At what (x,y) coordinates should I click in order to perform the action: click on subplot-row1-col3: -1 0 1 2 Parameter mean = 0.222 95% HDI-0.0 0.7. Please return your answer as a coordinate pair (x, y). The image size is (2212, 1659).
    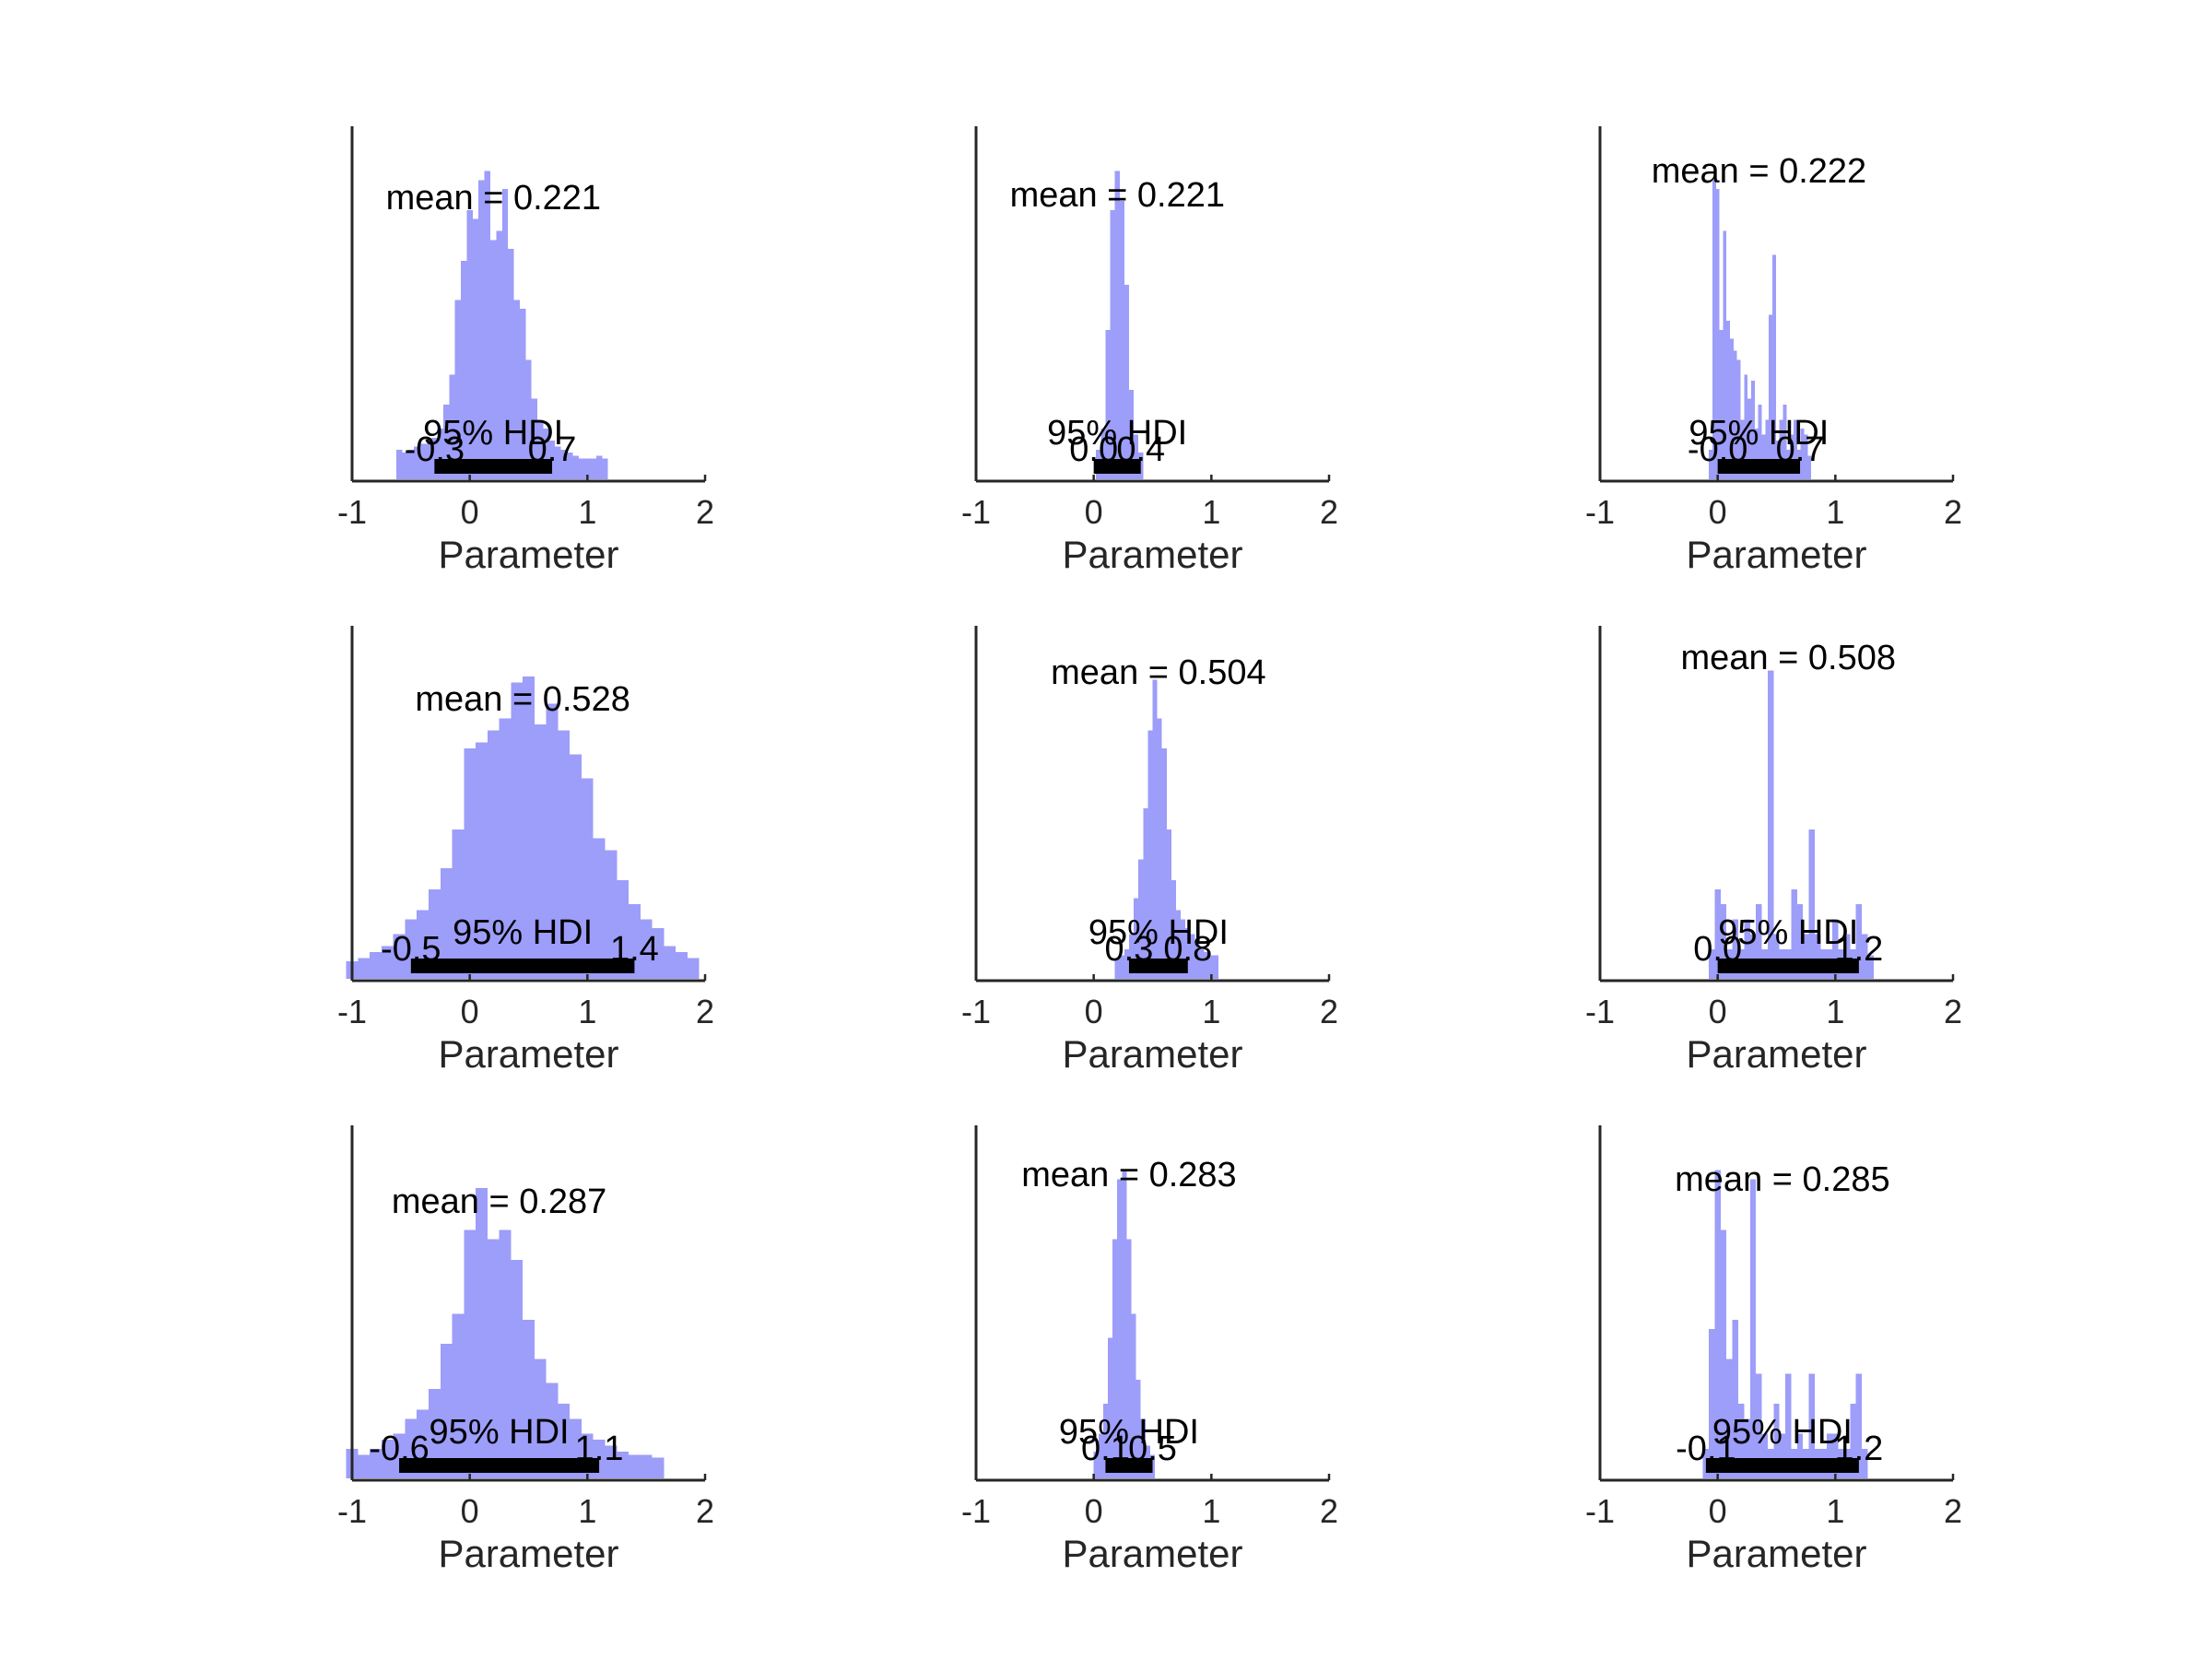
    Looking at the image, I should click on (1773, 351).